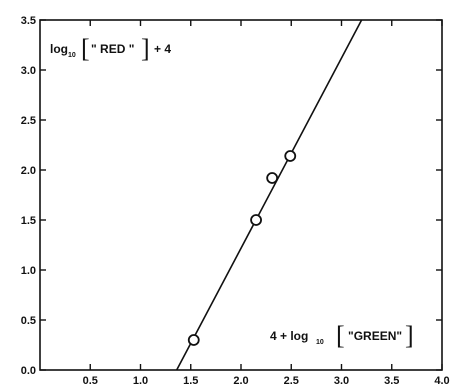 This screenshot has width=452, height=389. Describe the element at coordinates (441, 381) in the screenshot. I see `x-tick-label: 4.0` at that location.